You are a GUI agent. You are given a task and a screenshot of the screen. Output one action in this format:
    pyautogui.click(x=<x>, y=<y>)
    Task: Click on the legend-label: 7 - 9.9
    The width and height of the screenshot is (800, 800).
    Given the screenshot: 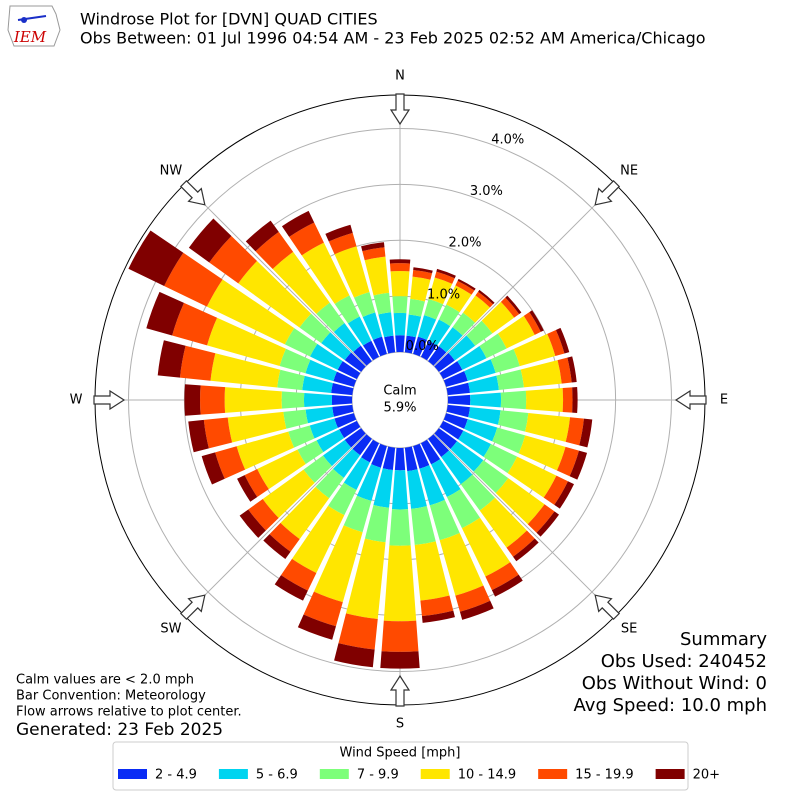 What is the action you would take?
    pyautogui.click(x=378, y=775)
    